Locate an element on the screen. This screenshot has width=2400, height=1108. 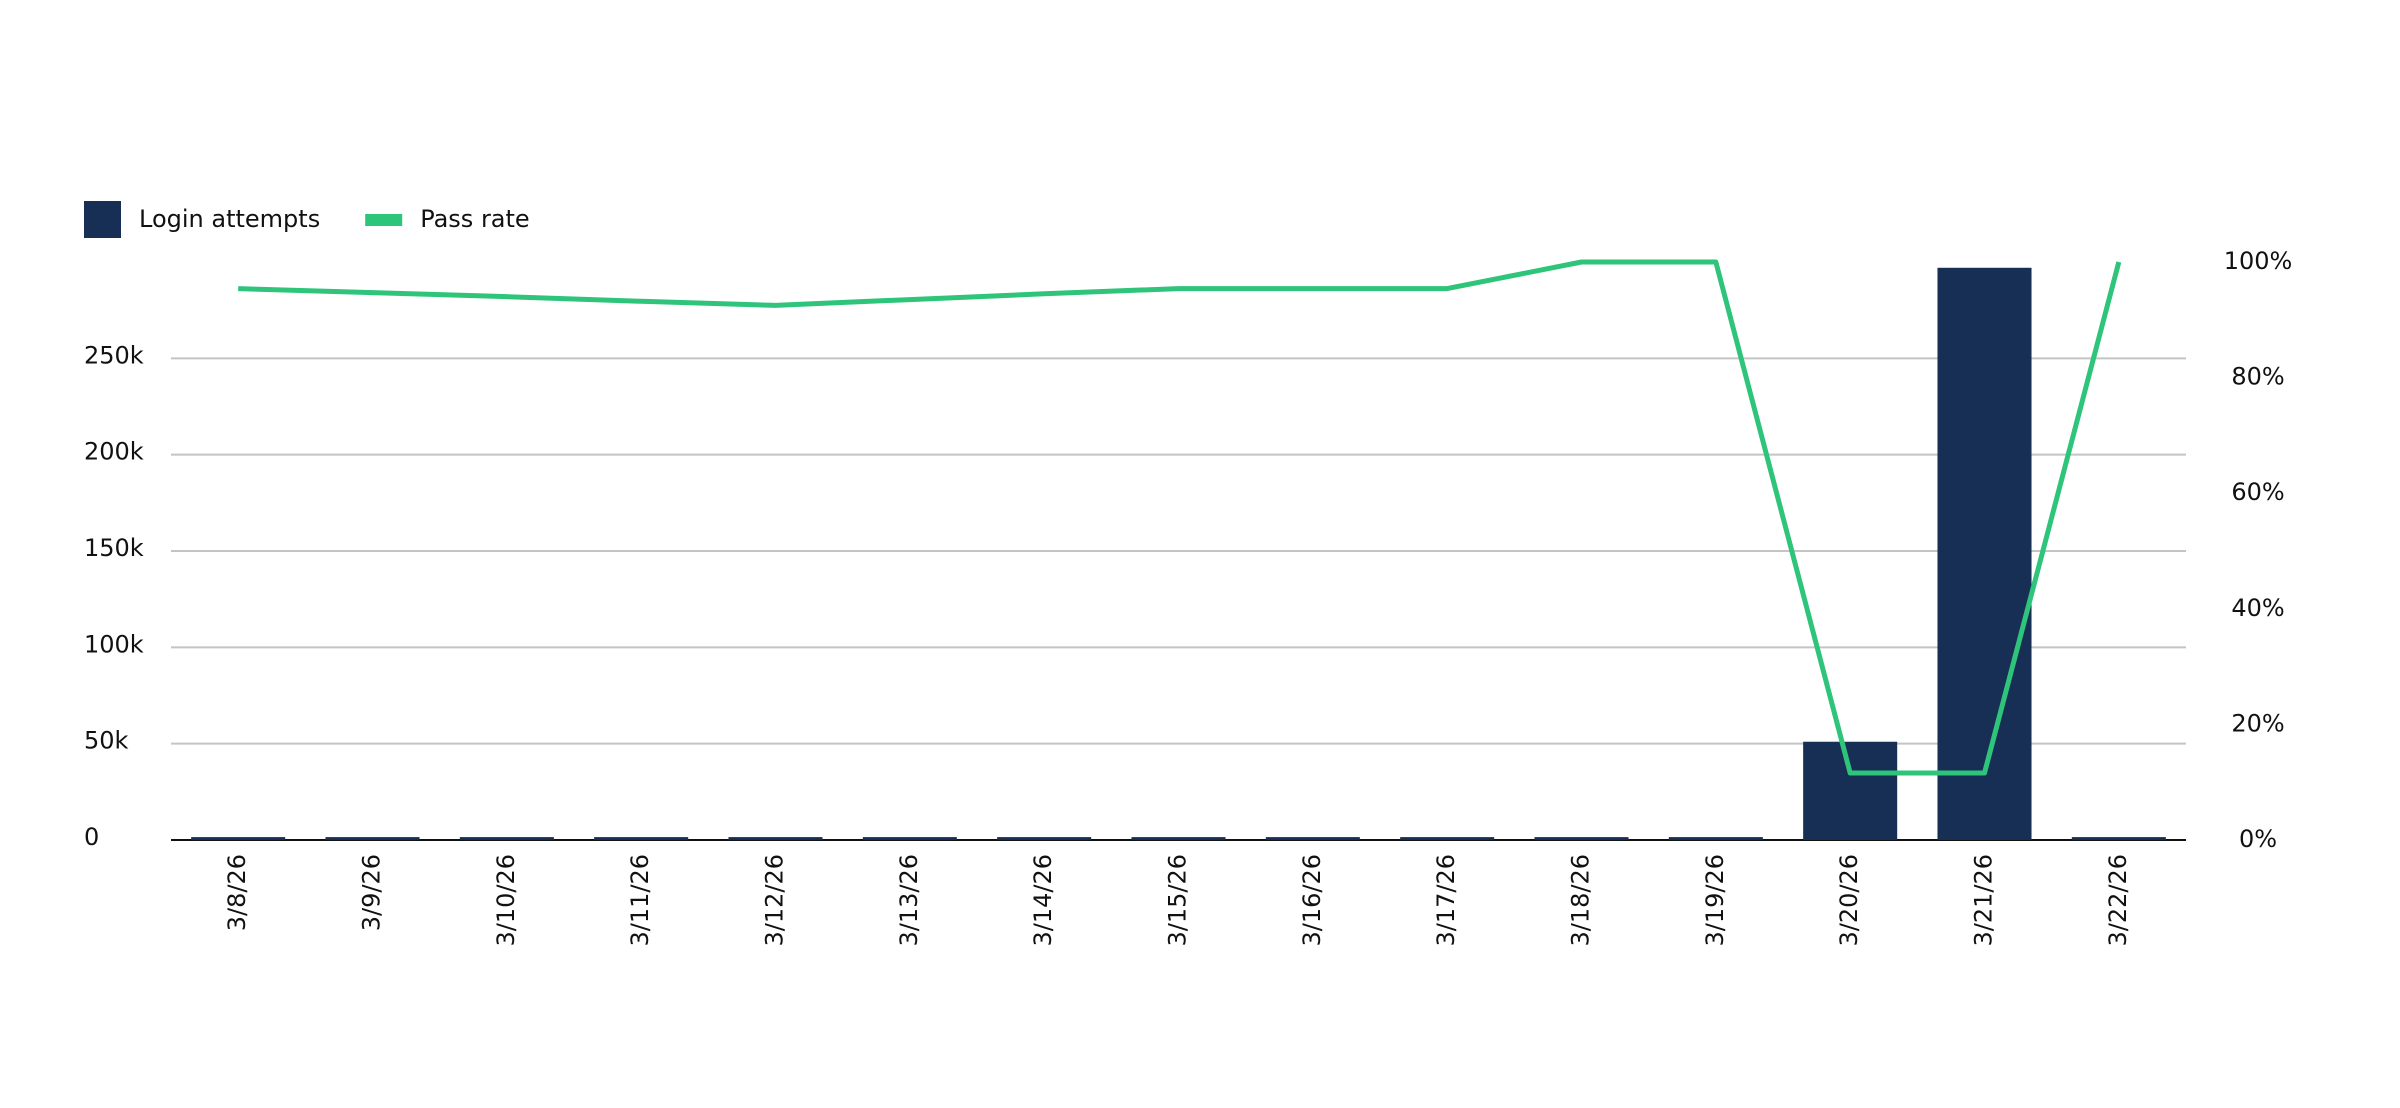
x-tick-label: 3/21/26 is located at coordinates (1984, 900).